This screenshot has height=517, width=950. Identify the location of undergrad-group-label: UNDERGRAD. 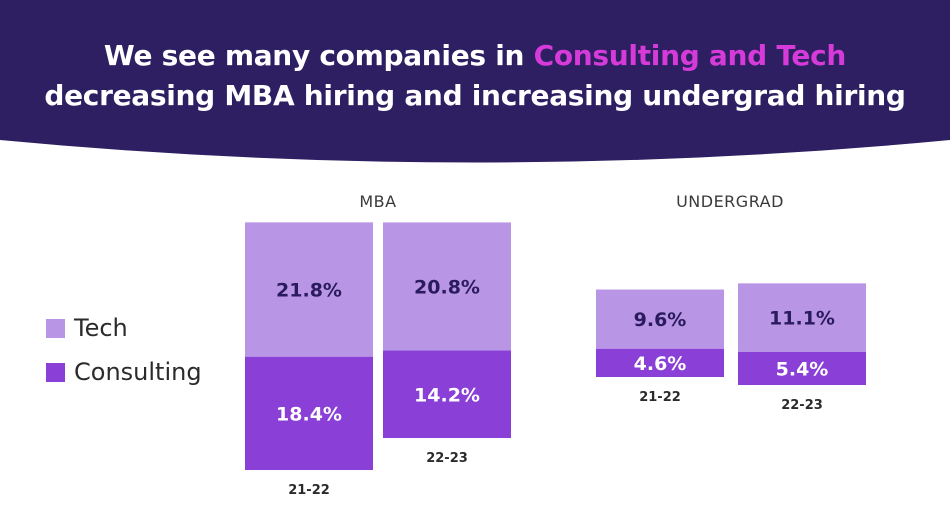
(730, 201).